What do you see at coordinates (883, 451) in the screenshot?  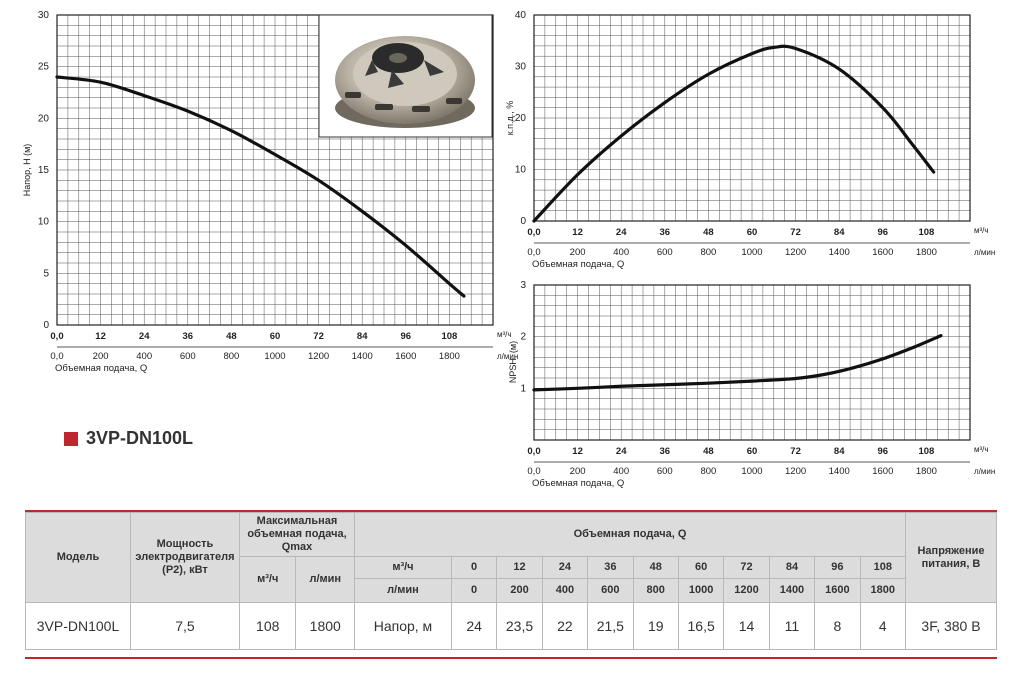 I see `x-tick-label: 96` at bounding box center [883, 451].